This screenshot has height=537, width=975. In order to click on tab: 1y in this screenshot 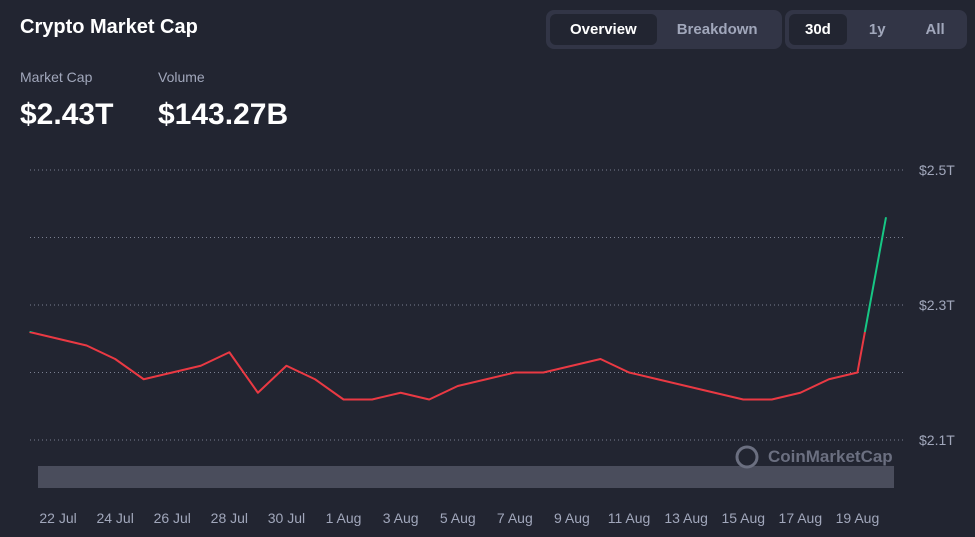, I will do `click(877, 29)`.